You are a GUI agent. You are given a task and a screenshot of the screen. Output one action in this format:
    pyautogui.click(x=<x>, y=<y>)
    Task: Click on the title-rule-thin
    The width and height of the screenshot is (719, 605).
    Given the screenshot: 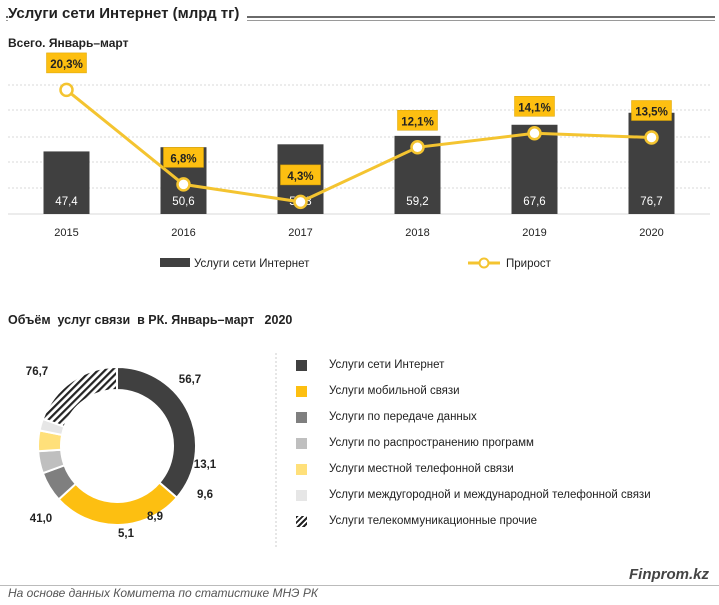 What is the action you would take?
    pyautogui.click(x=360, y=20)
    